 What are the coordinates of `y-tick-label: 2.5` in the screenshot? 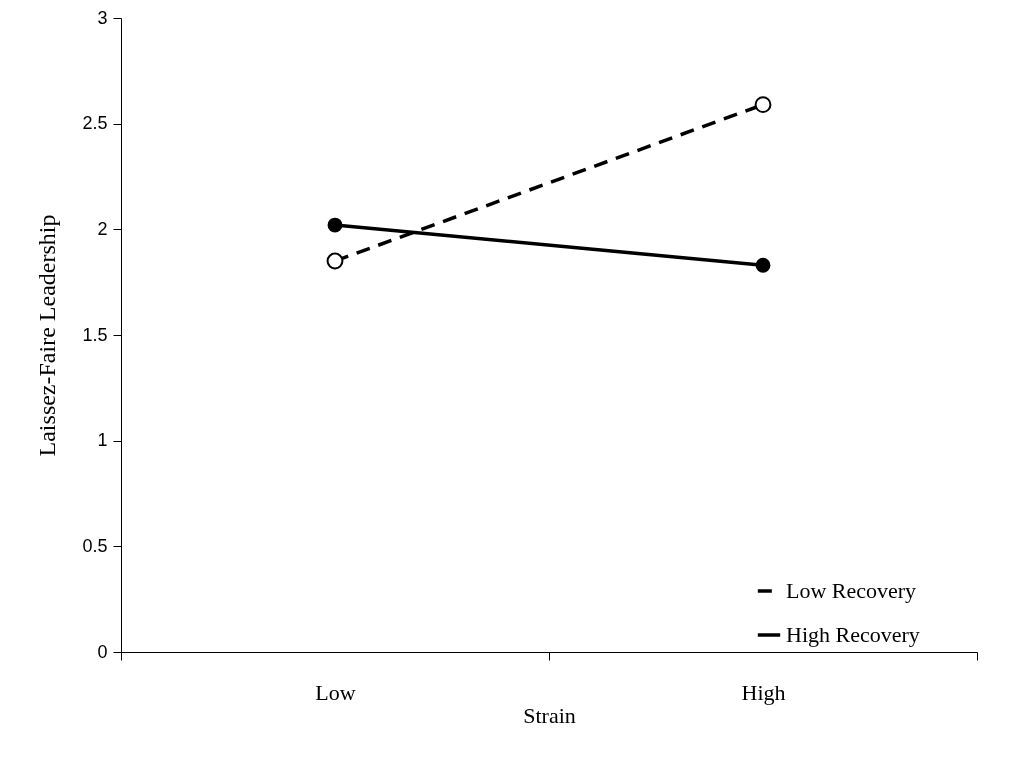 It's located at (95, 123).